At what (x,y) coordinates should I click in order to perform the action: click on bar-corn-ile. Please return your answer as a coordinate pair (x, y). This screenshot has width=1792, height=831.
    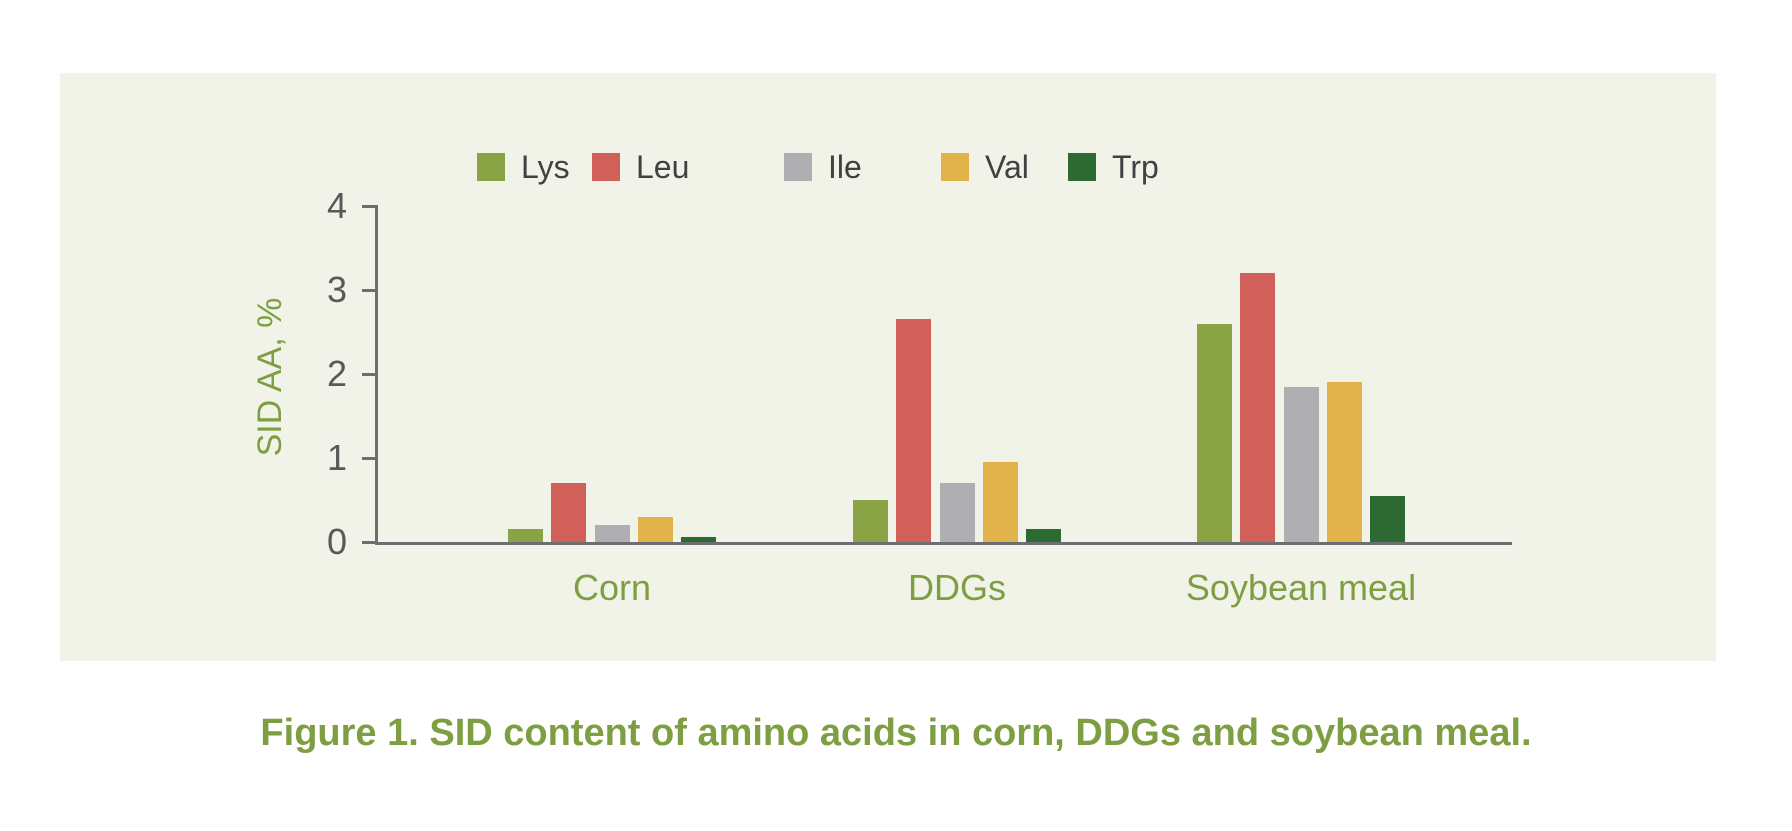
    Looking at the image, I should click on (612, 533).